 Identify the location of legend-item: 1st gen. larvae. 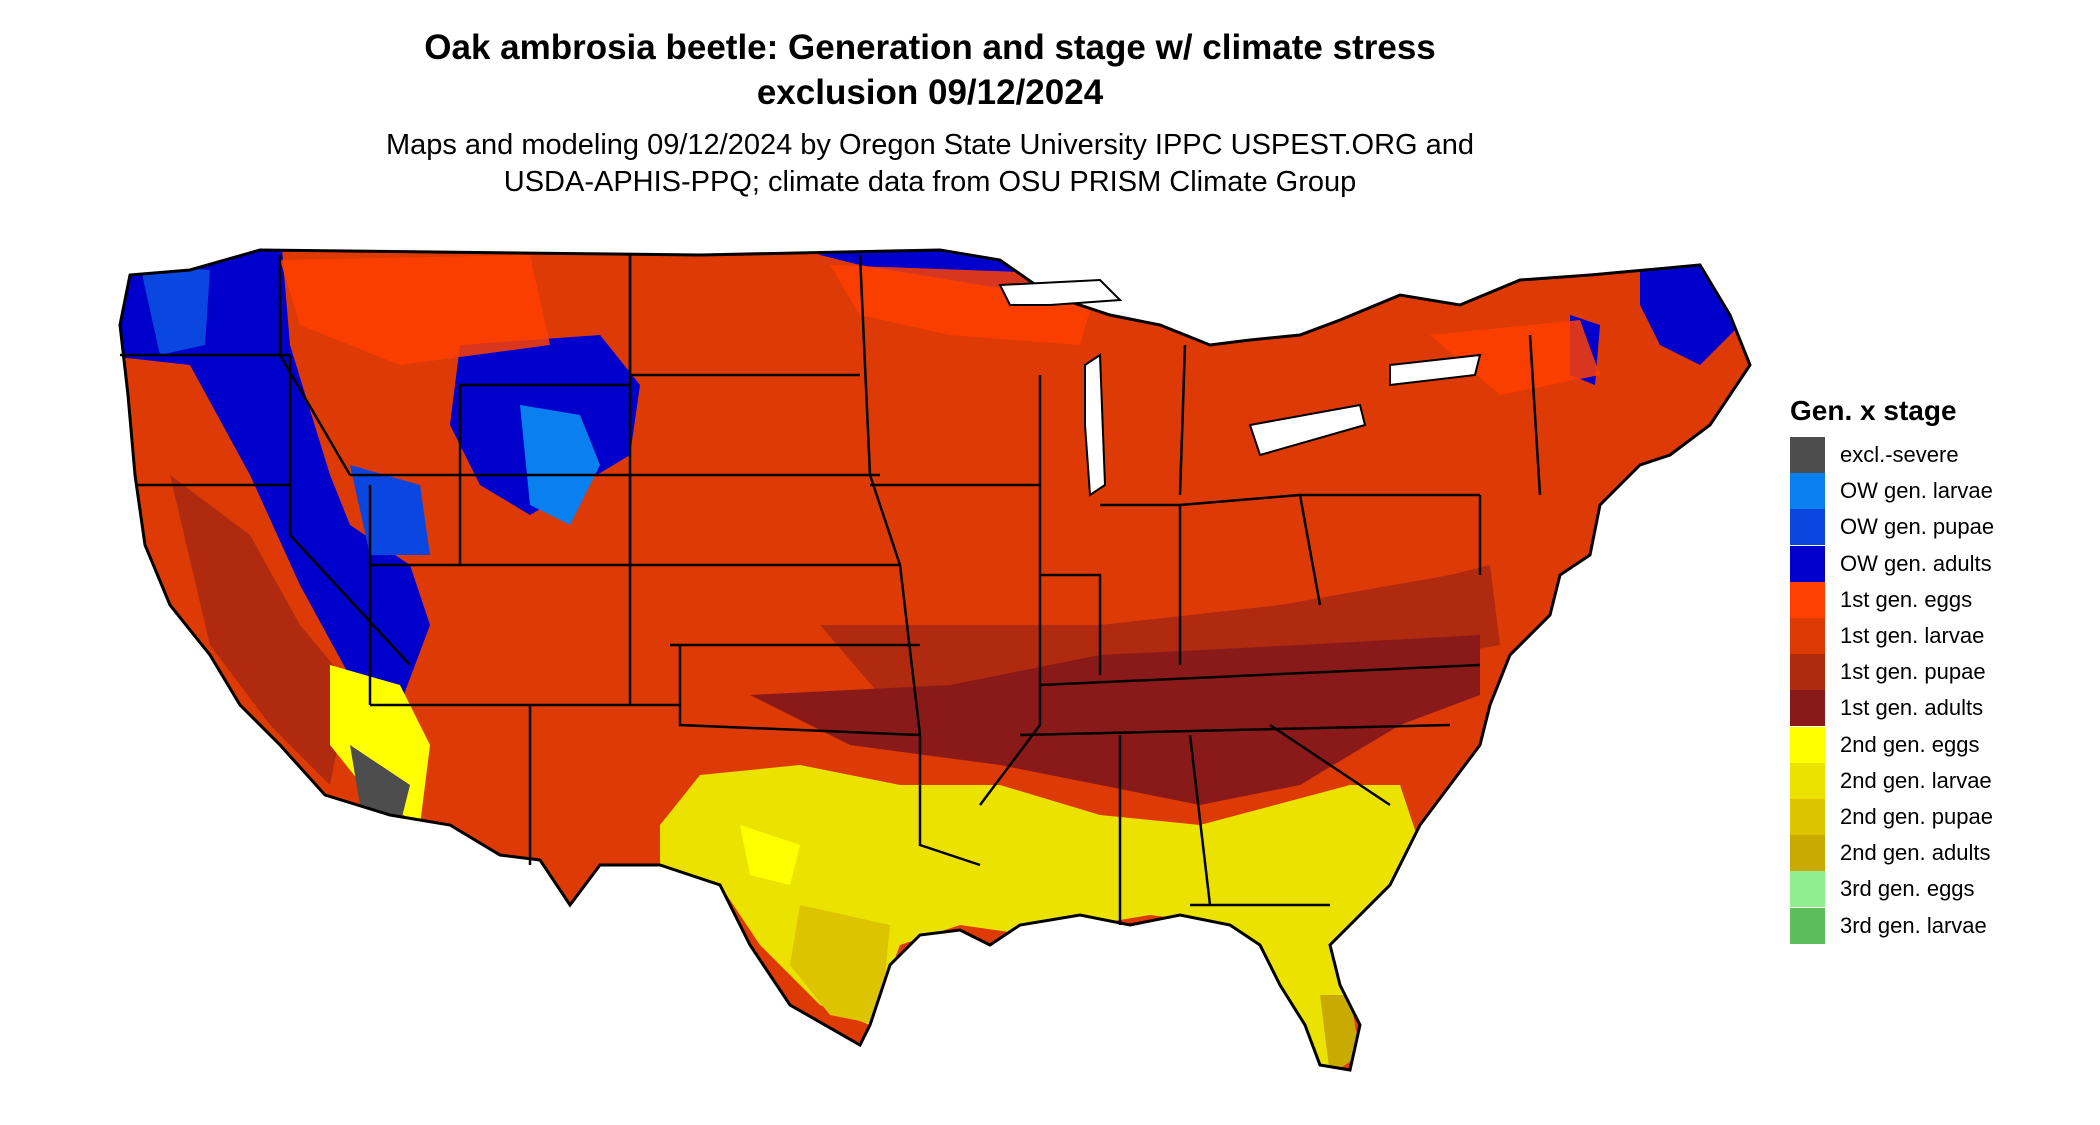
(1887, 636).